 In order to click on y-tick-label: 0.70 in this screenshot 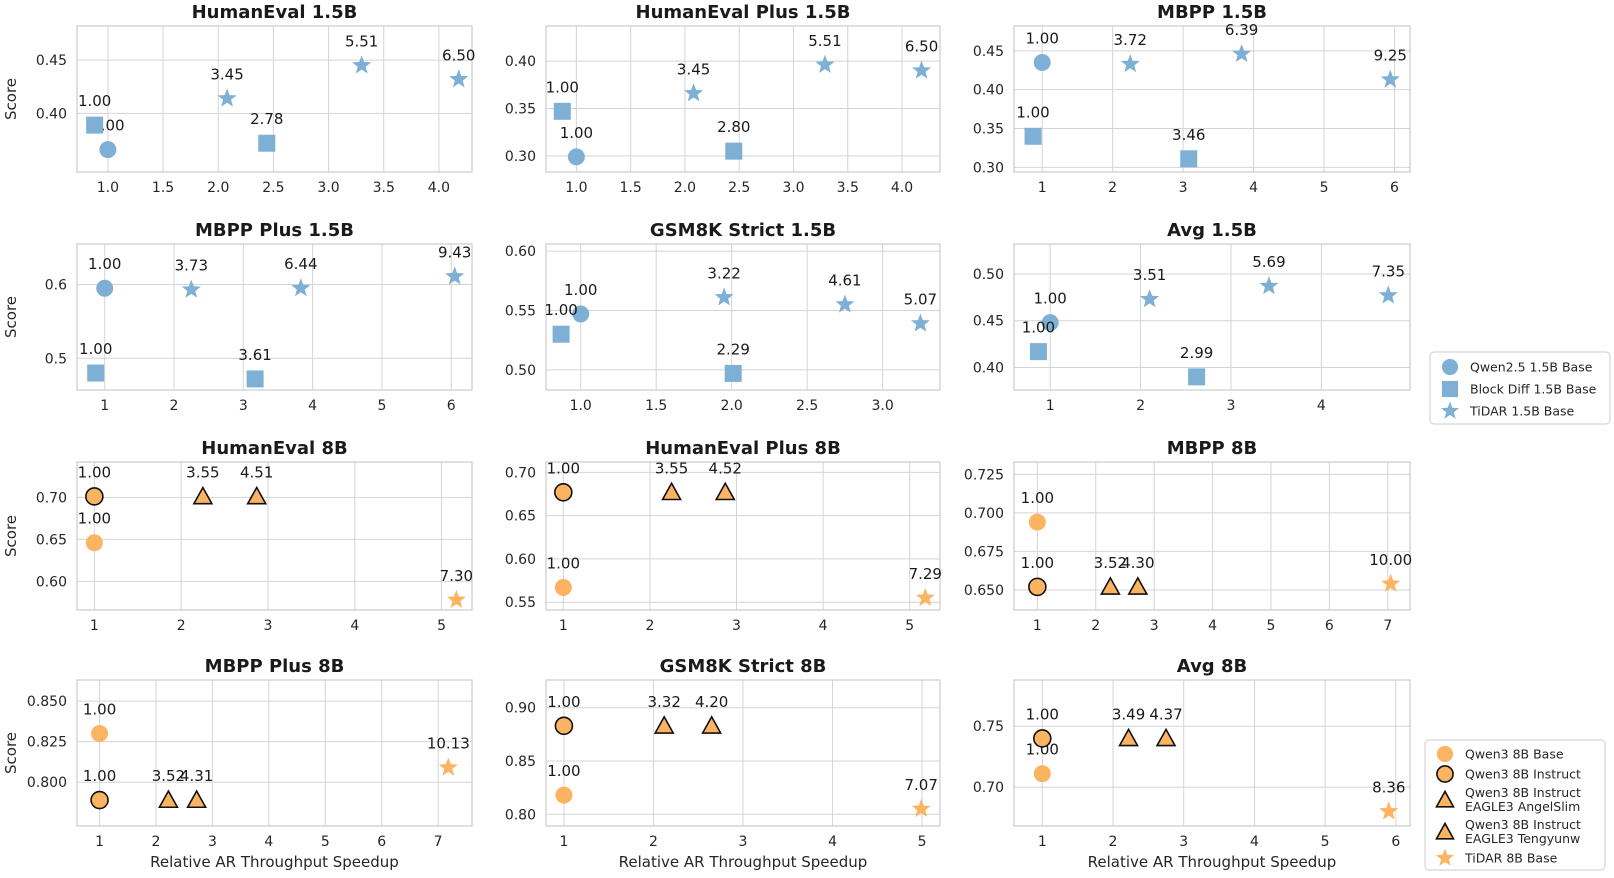, I will do `click(520, 473)`.